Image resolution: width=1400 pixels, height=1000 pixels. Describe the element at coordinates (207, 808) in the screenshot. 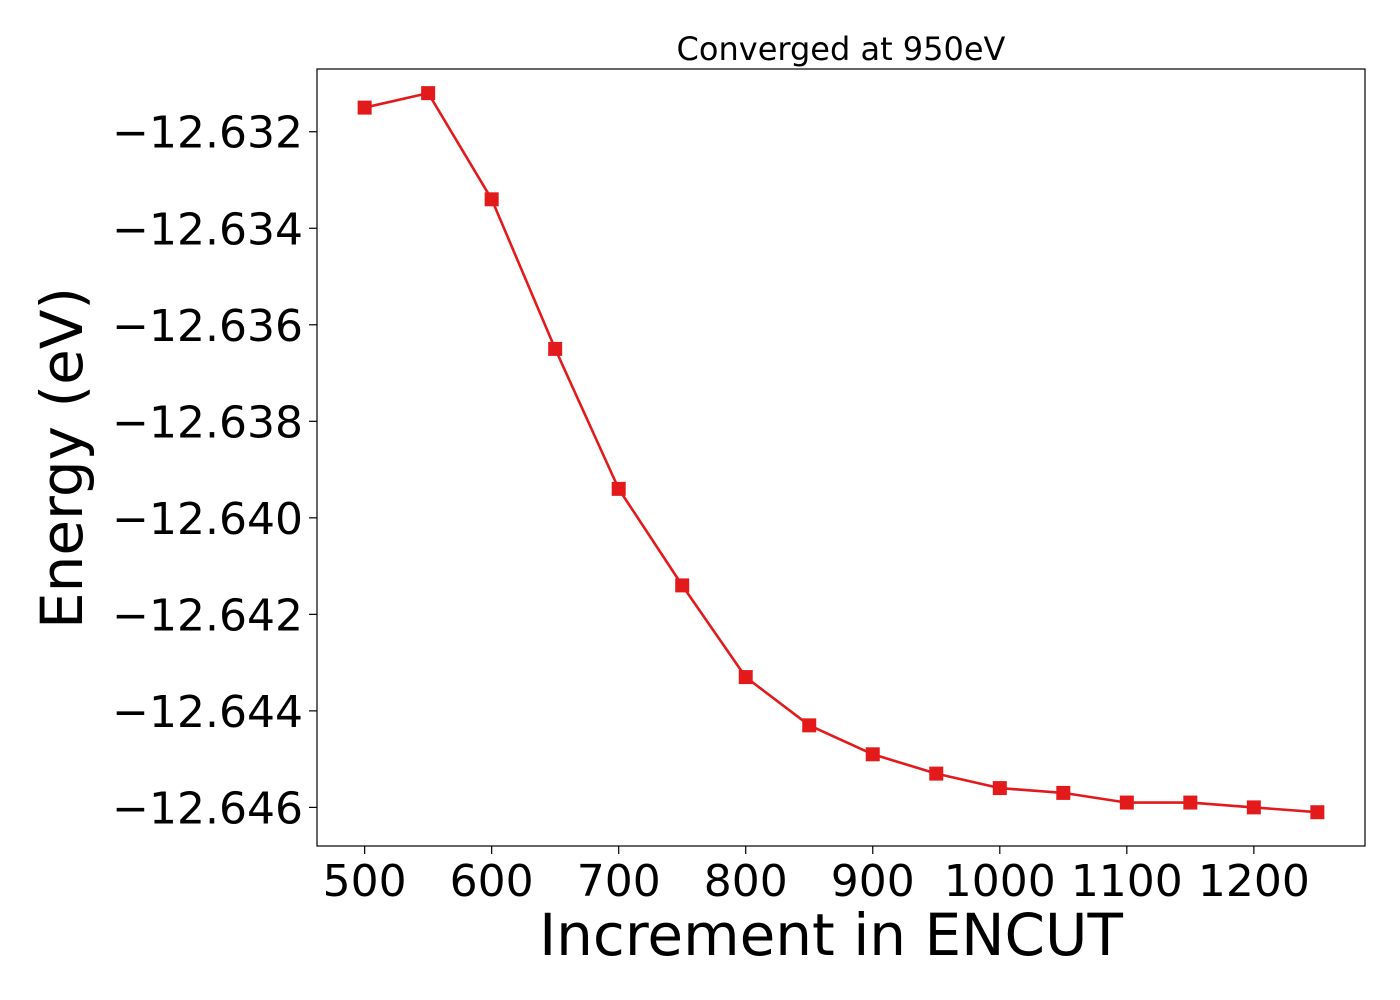

I see `y-tick-label: −12.646` at that location.